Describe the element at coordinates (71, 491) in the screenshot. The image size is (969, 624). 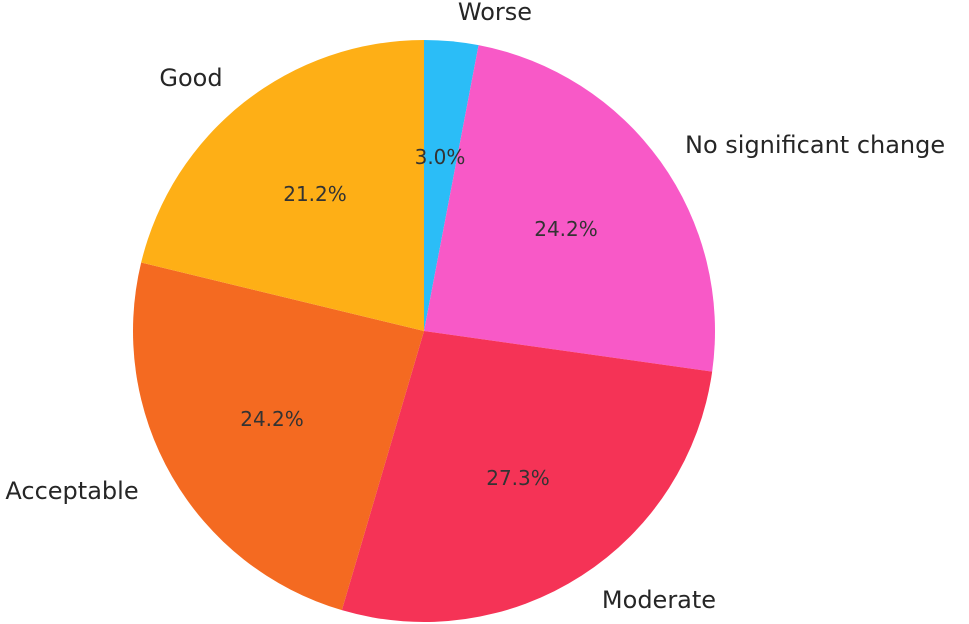
I see `slice-label-acceptable: Acceptable` at that location.